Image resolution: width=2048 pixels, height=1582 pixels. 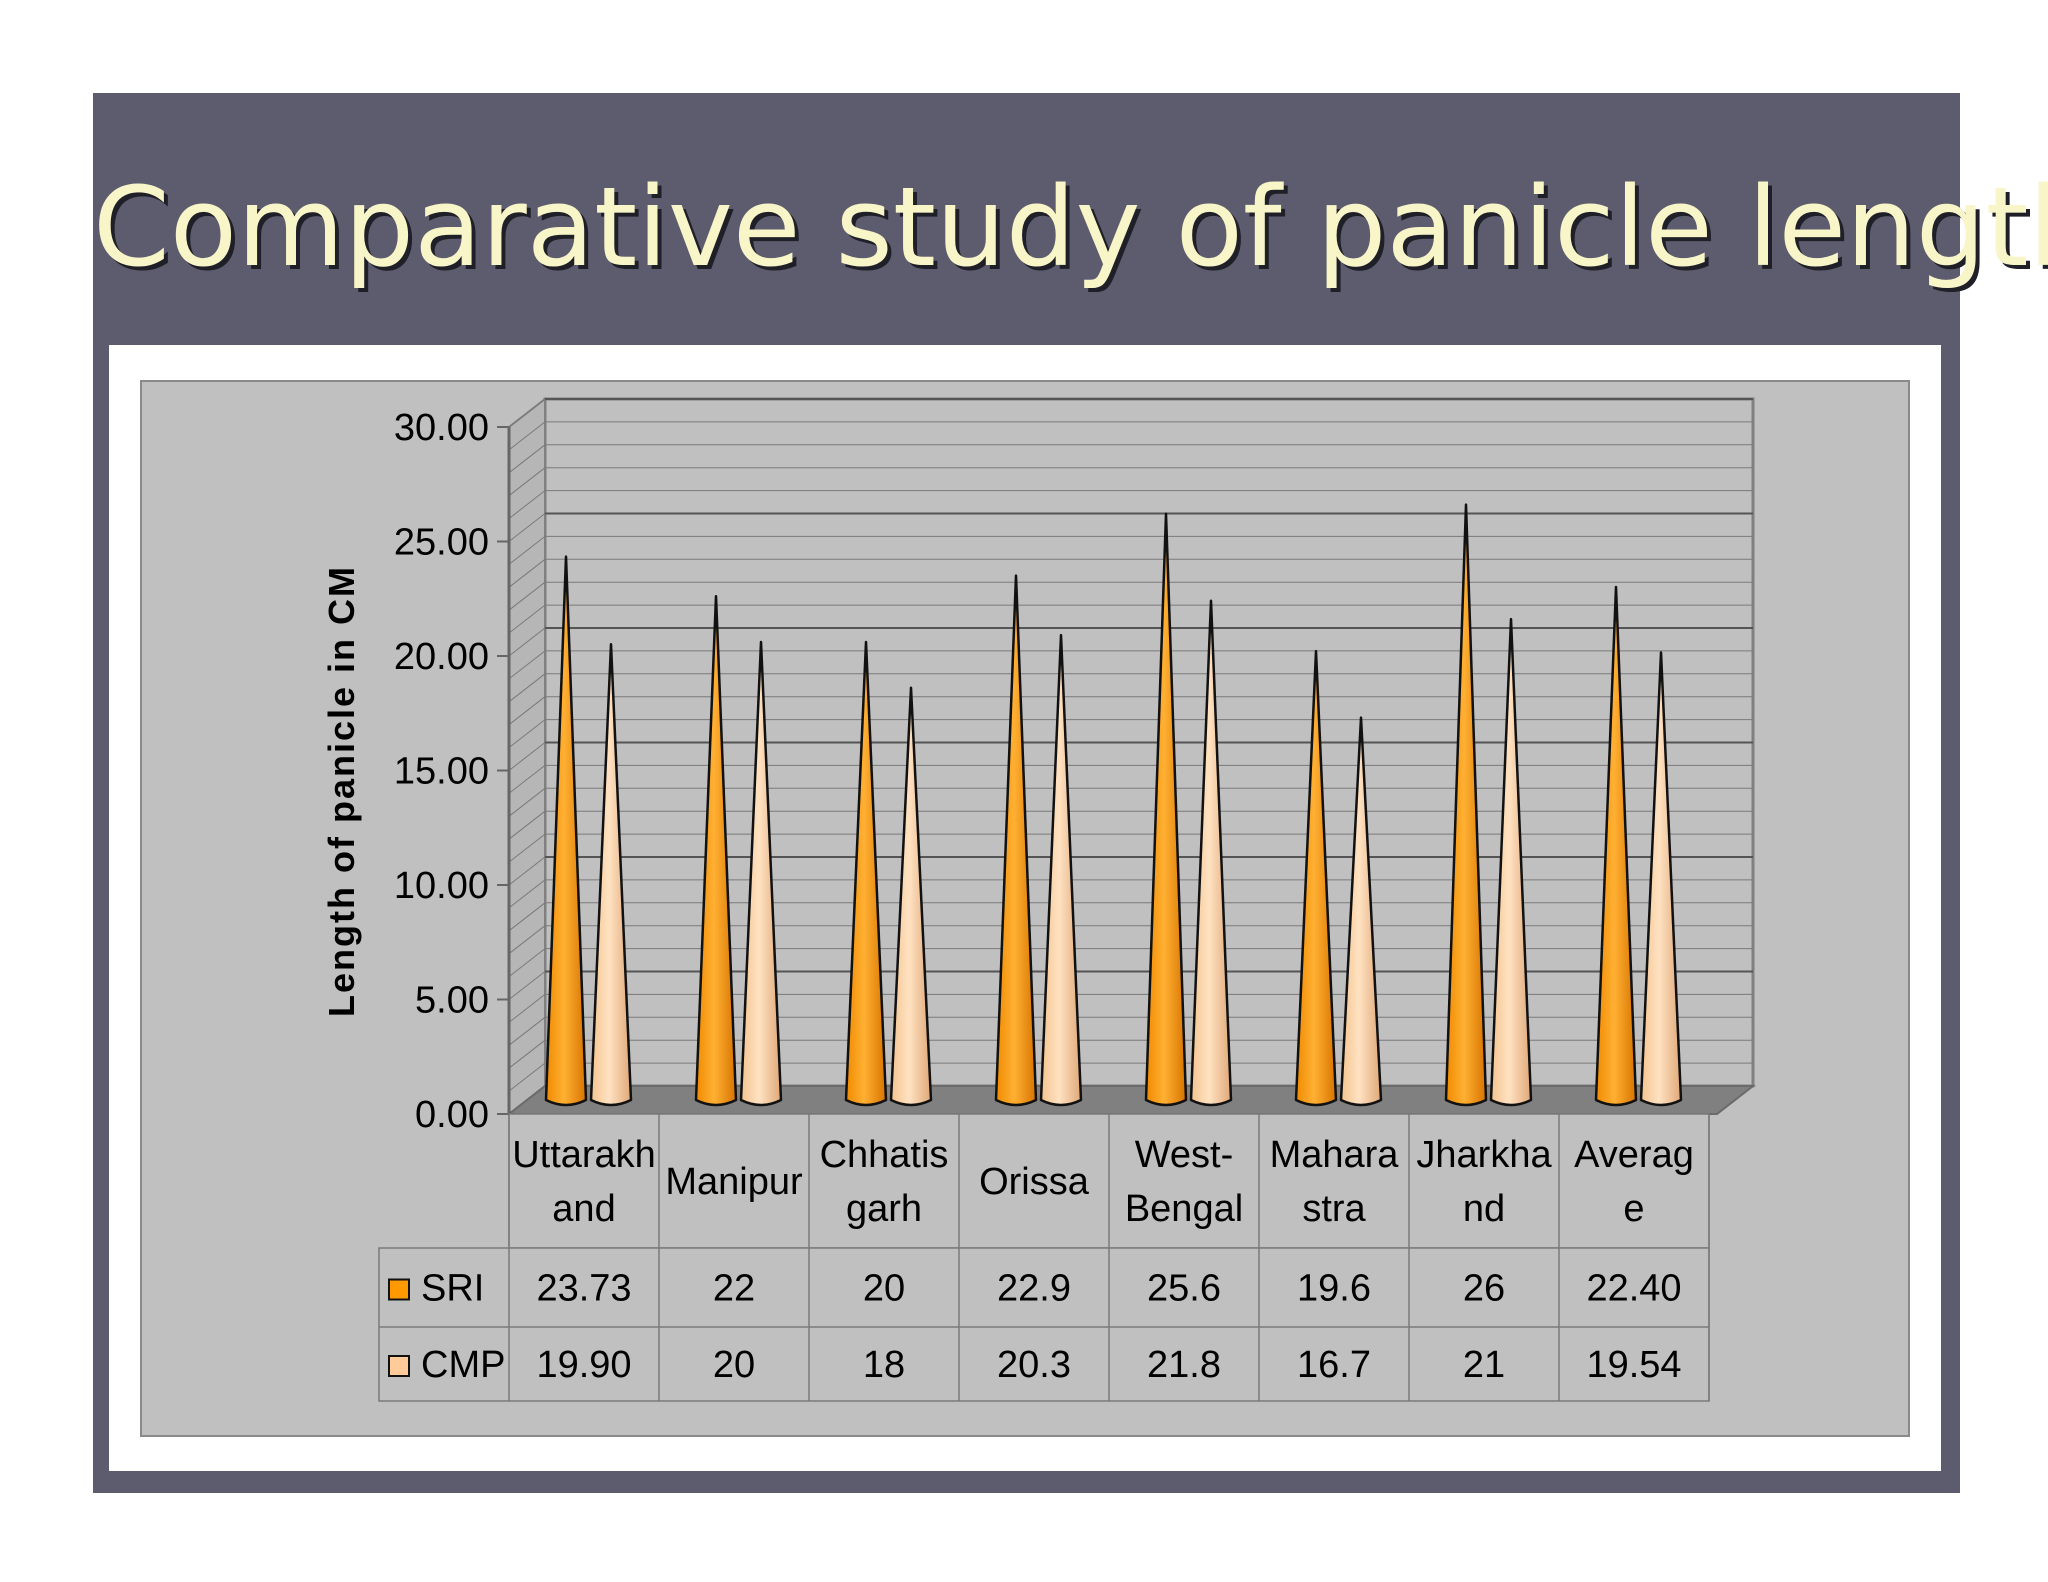 I want to click on cmp-value-cell: 21, so click(x=1484, y=1365).